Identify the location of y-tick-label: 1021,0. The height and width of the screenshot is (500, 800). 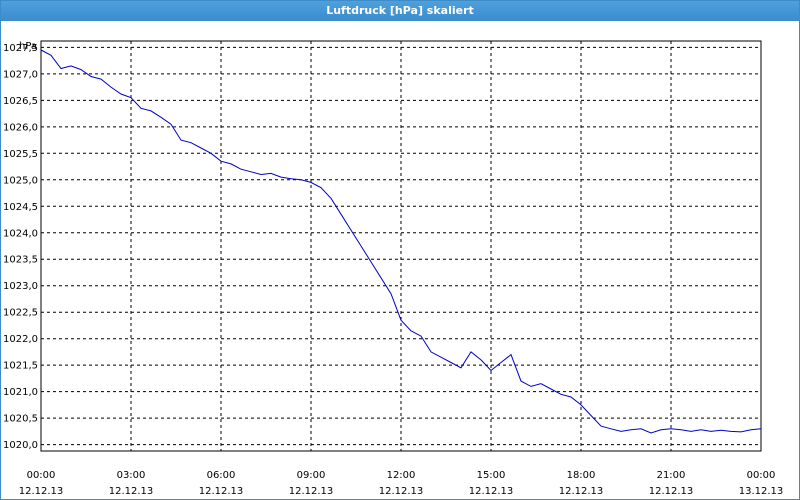
(20, 392).